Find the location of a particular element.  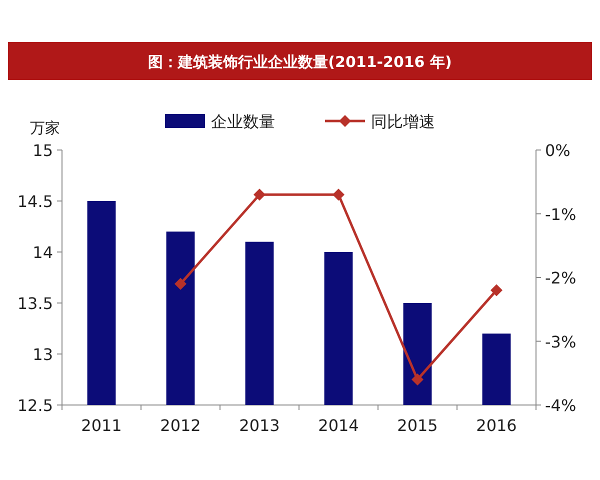

legend-label: 同比增速 is located at coordinates (403, 121).